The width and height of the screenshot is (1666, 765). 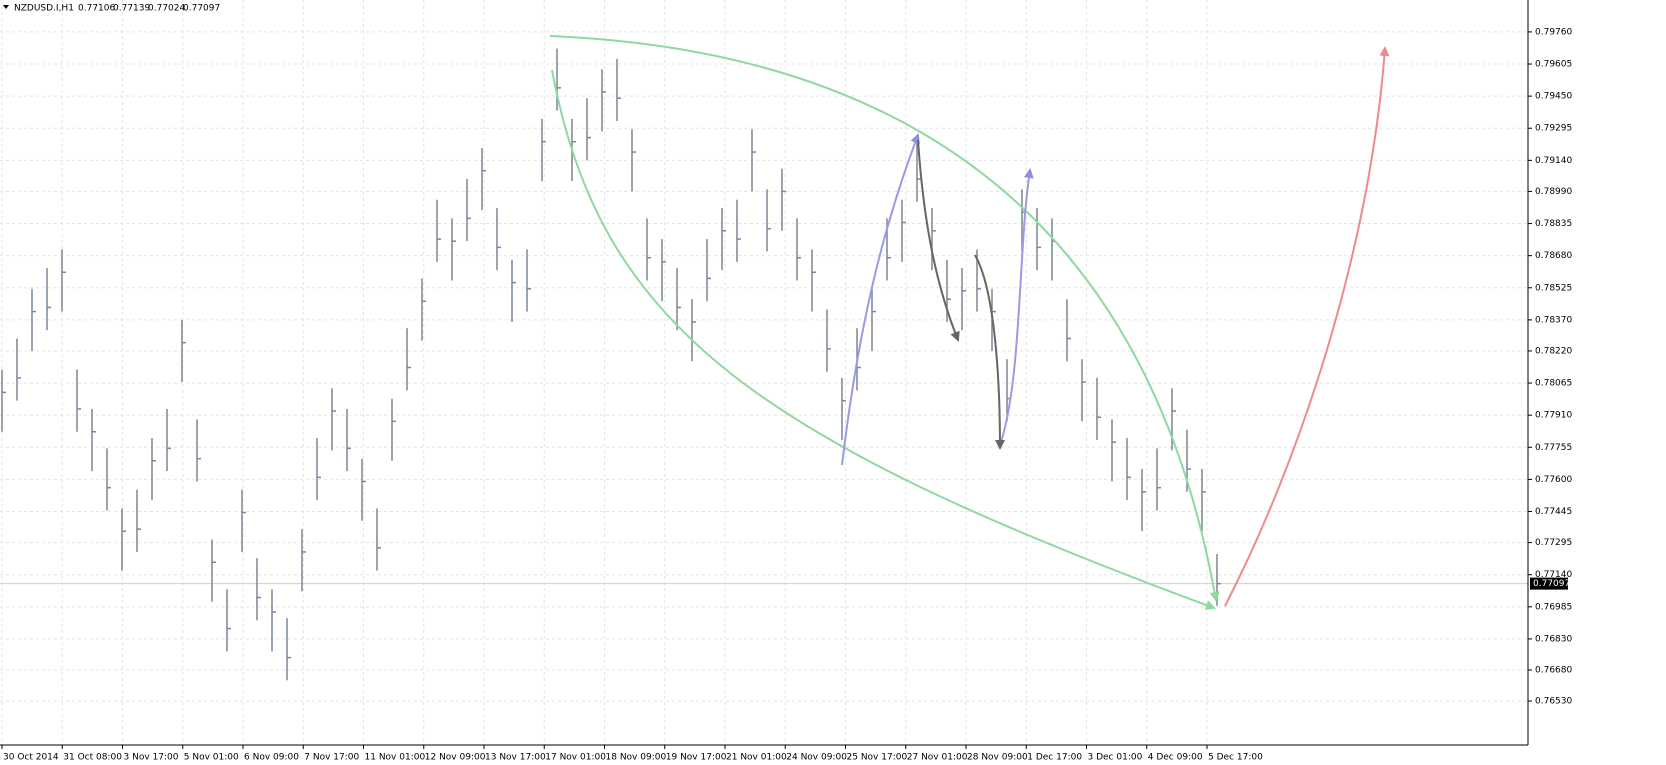 What do you see at coordinates (1553, 320) in the screenshot?
I see `y-tick-label: 0.78370` at bounding box center [1553, 320].